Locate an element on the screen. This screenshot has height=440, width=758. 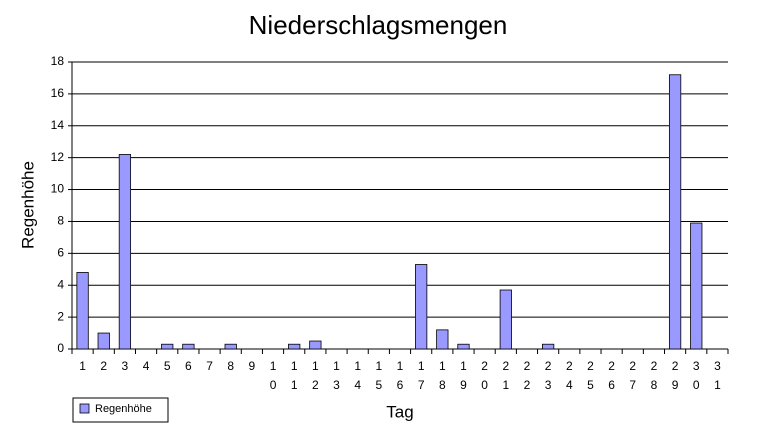
y-tick-label: 4 is located at coordinates (60, 284).